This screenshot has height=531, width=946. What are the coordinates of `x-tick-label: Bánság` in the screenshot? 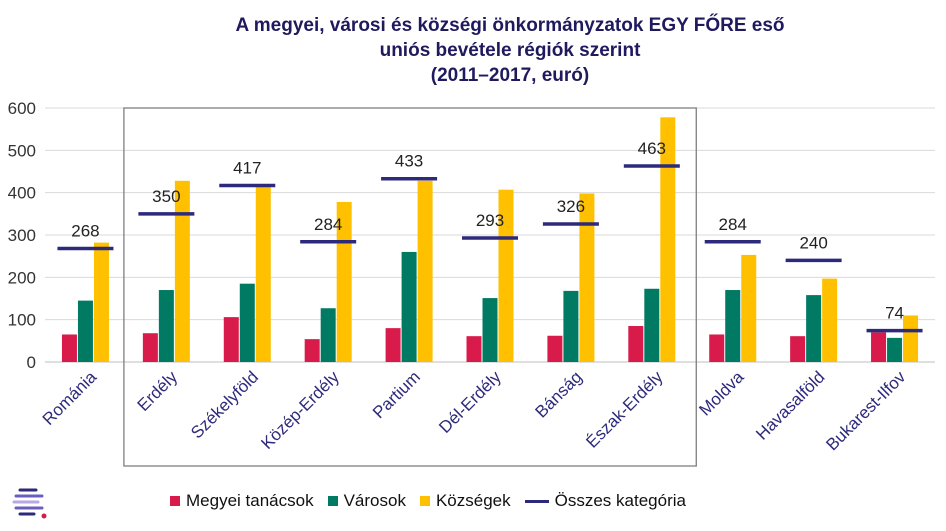 It's located at (559, 394).